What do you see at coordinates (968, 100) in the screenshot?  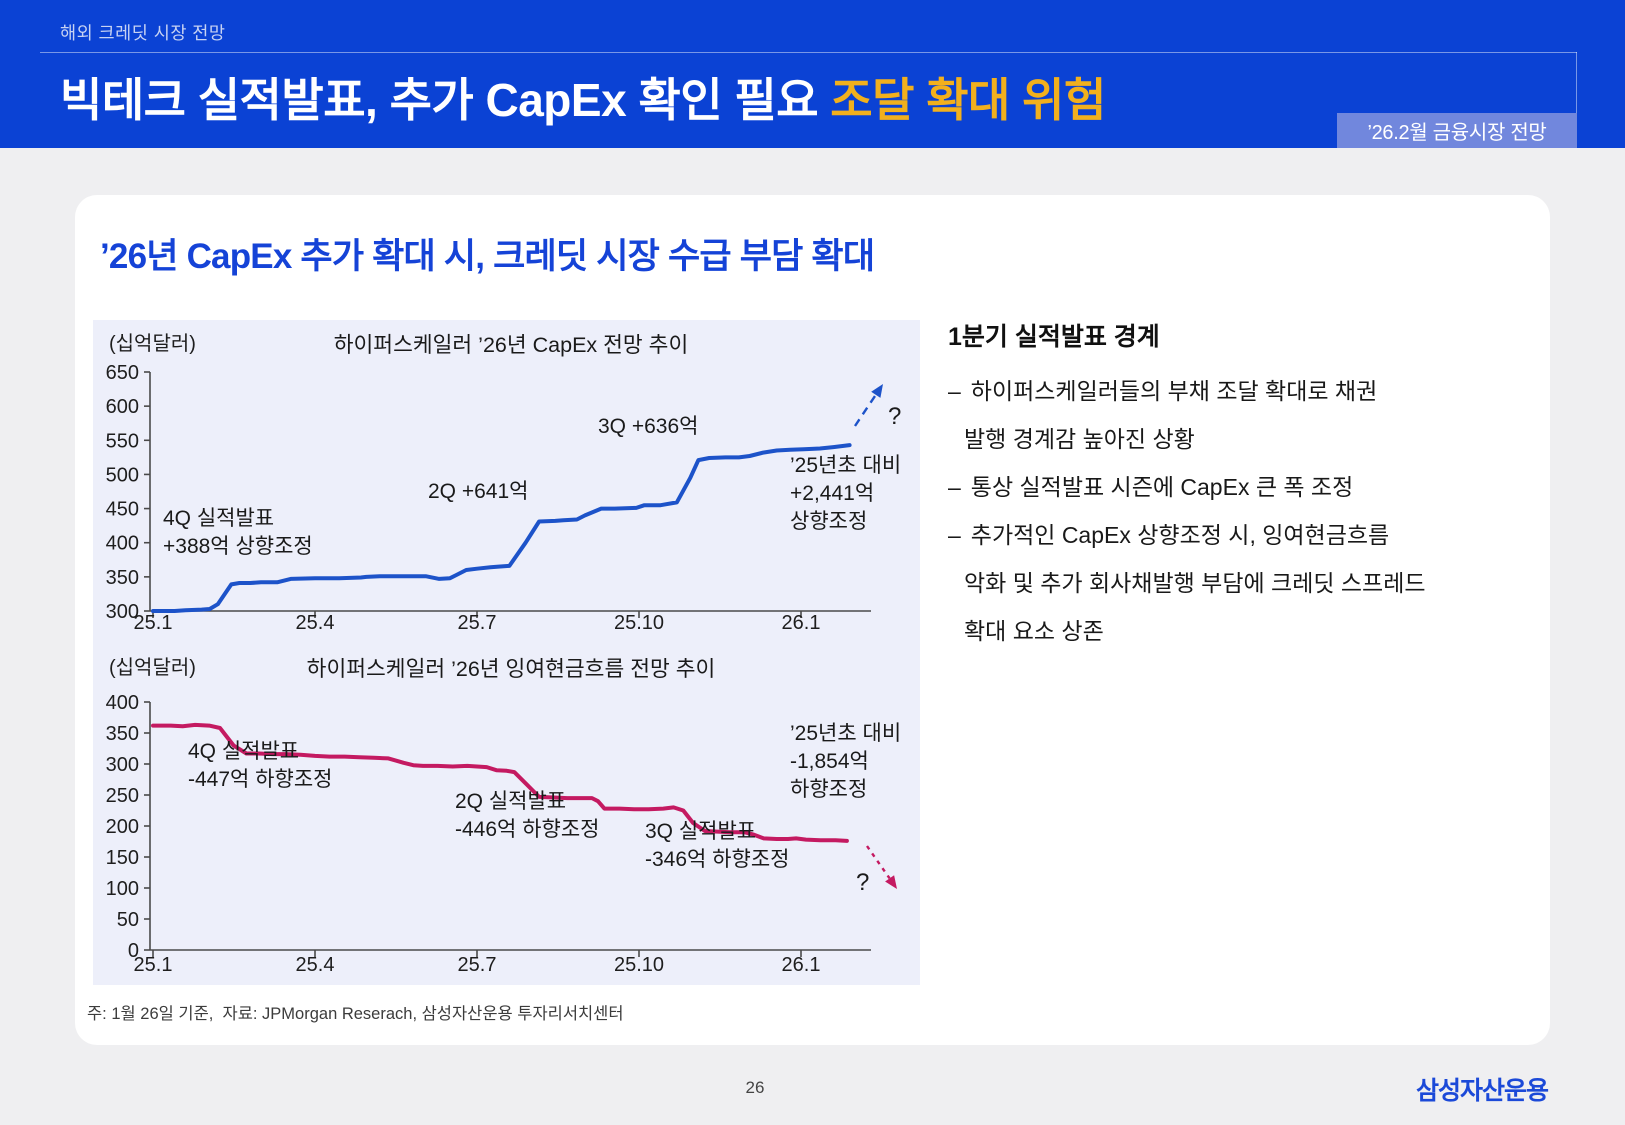 I see `page-title-highlight: 조달 확대 위험` at bounding box center [968, 100].